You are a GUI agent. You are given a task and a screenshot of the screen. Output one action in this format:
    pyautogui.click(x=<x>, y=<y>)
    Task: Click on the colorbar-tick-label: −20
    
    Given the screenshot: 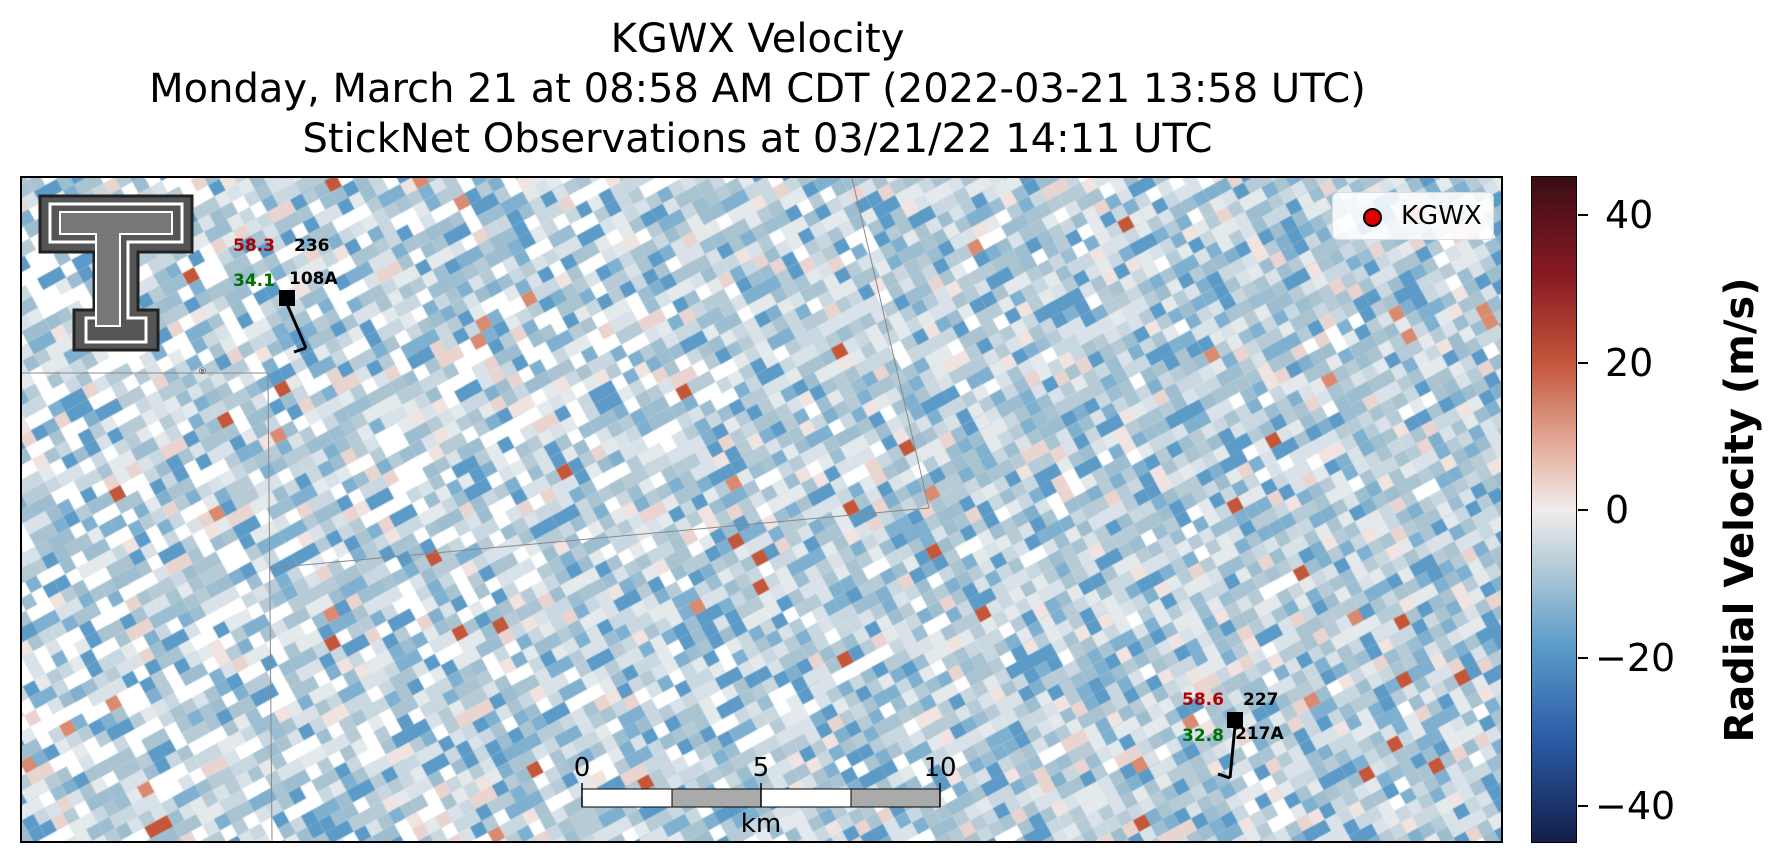 What is the action you would take?
    pyautogui.click(x=1635, y=658)
    